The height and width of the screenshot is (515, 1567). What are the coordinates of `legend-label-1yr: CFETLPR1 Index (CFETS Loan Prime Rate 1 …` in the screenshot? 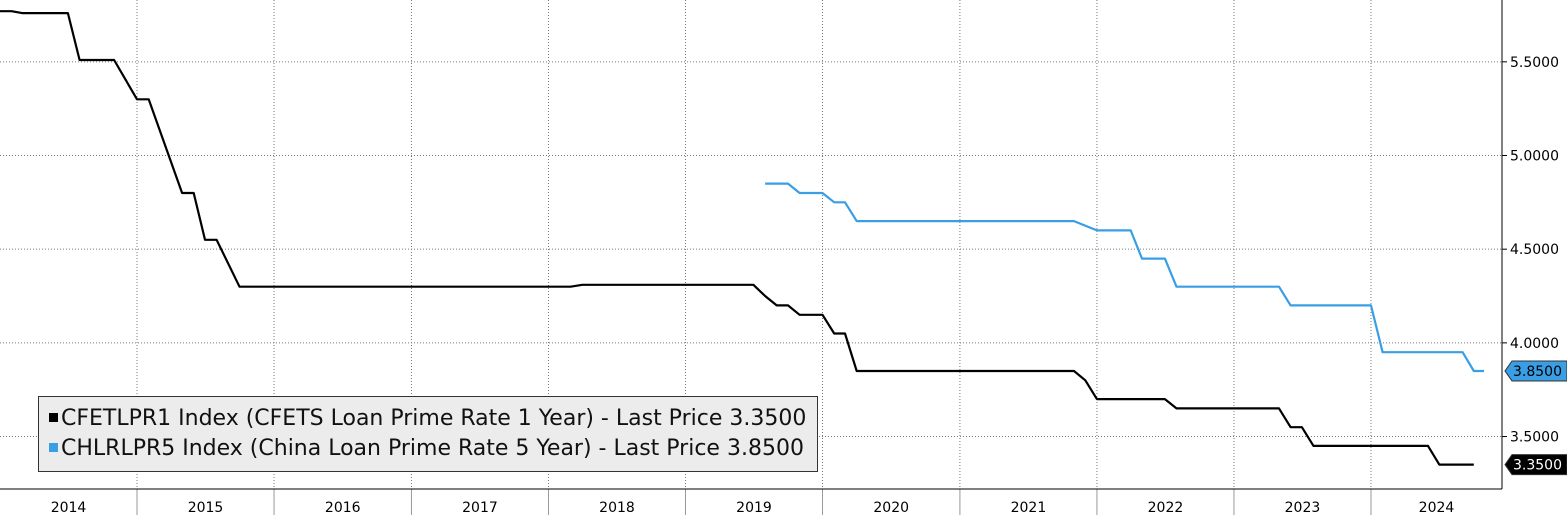 It's located at (392, 418).